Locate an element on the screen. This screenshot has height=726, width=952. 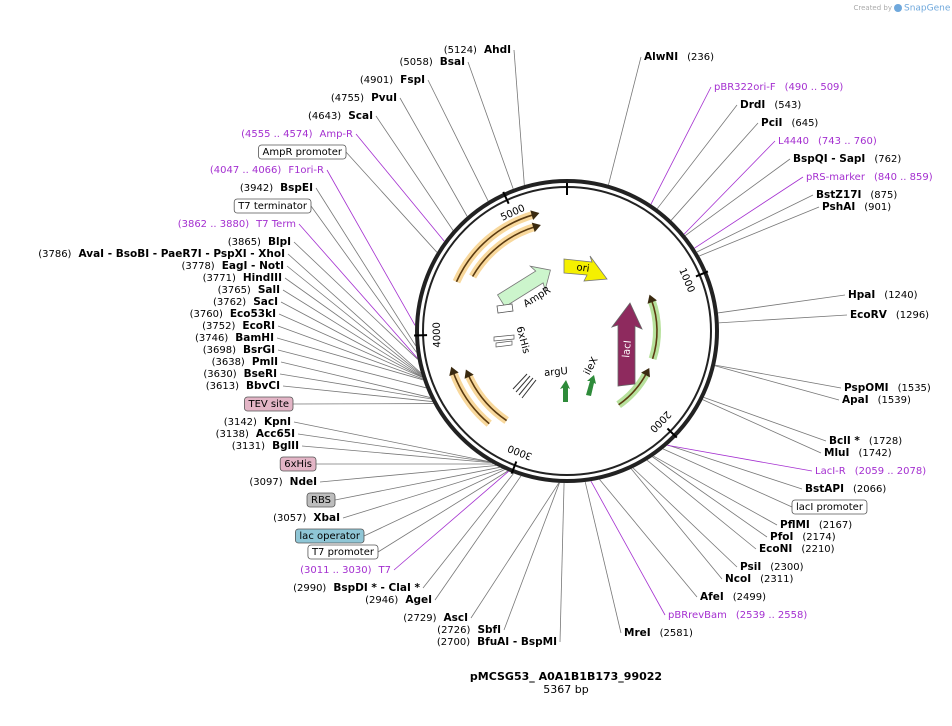
ring-tick-label: 4000 is located at coordinates (438, 335).